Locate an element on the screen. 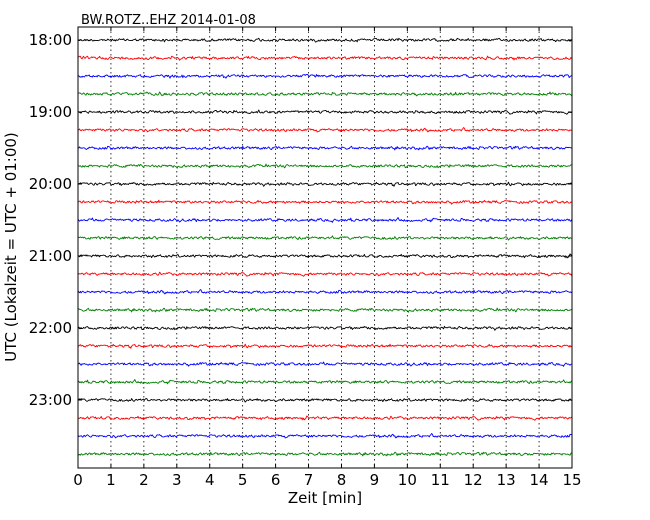 The height and width of the screenshot is (520, 650). x-tick-label: 15 is located at coordinates (571, 480).